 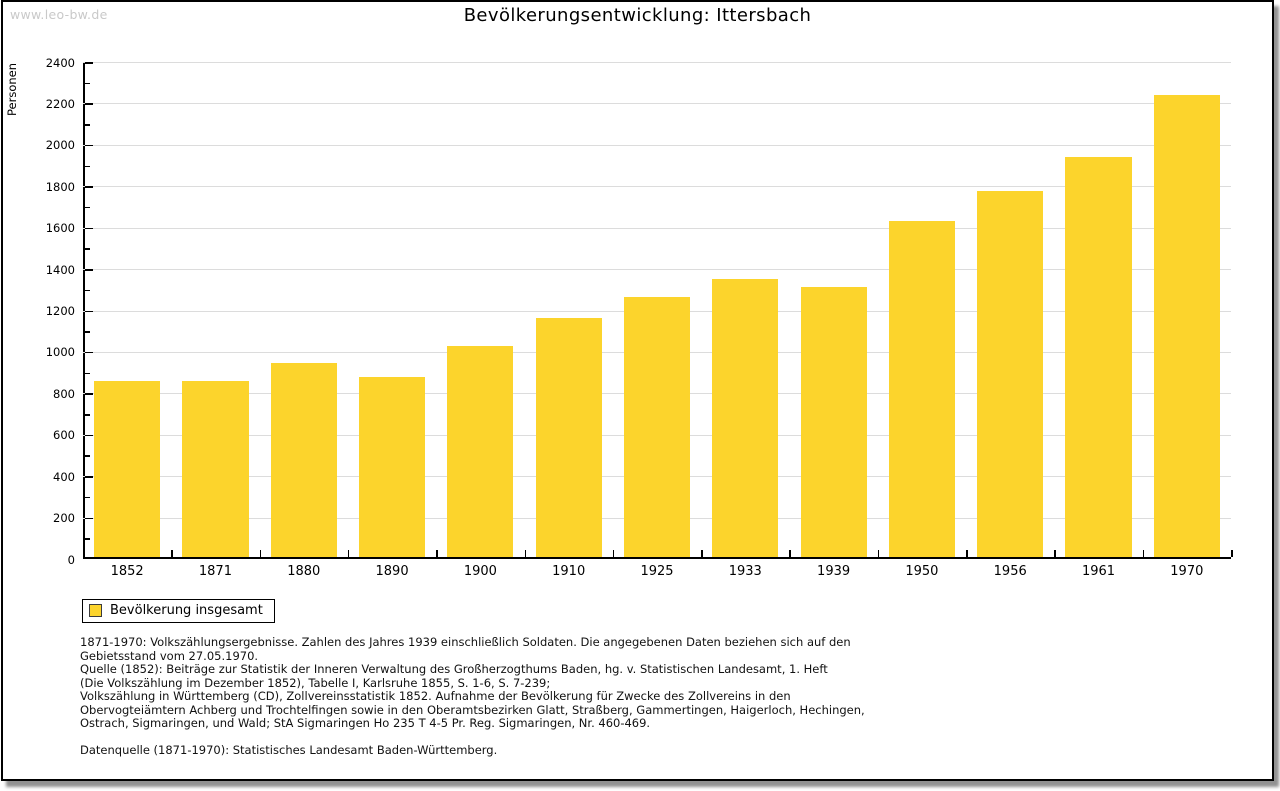 I want to click on y-tick-label: 1800, so click(x=60, y=186).